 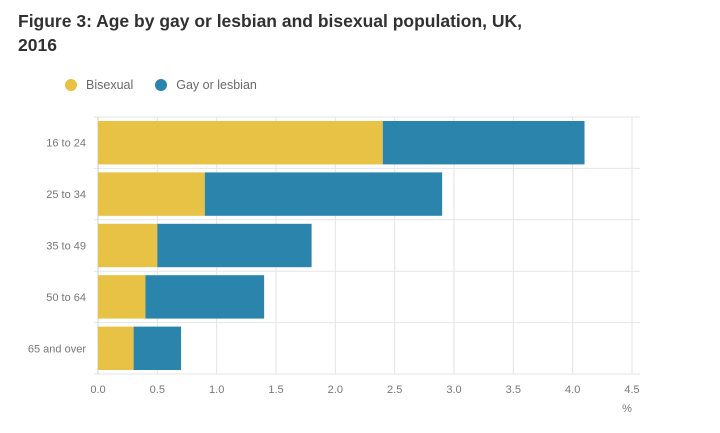 What do you see at coordinates (216, 390) in the screenshot?
I see `x-tick-label: 1.0` at bounding box center [216, 390].